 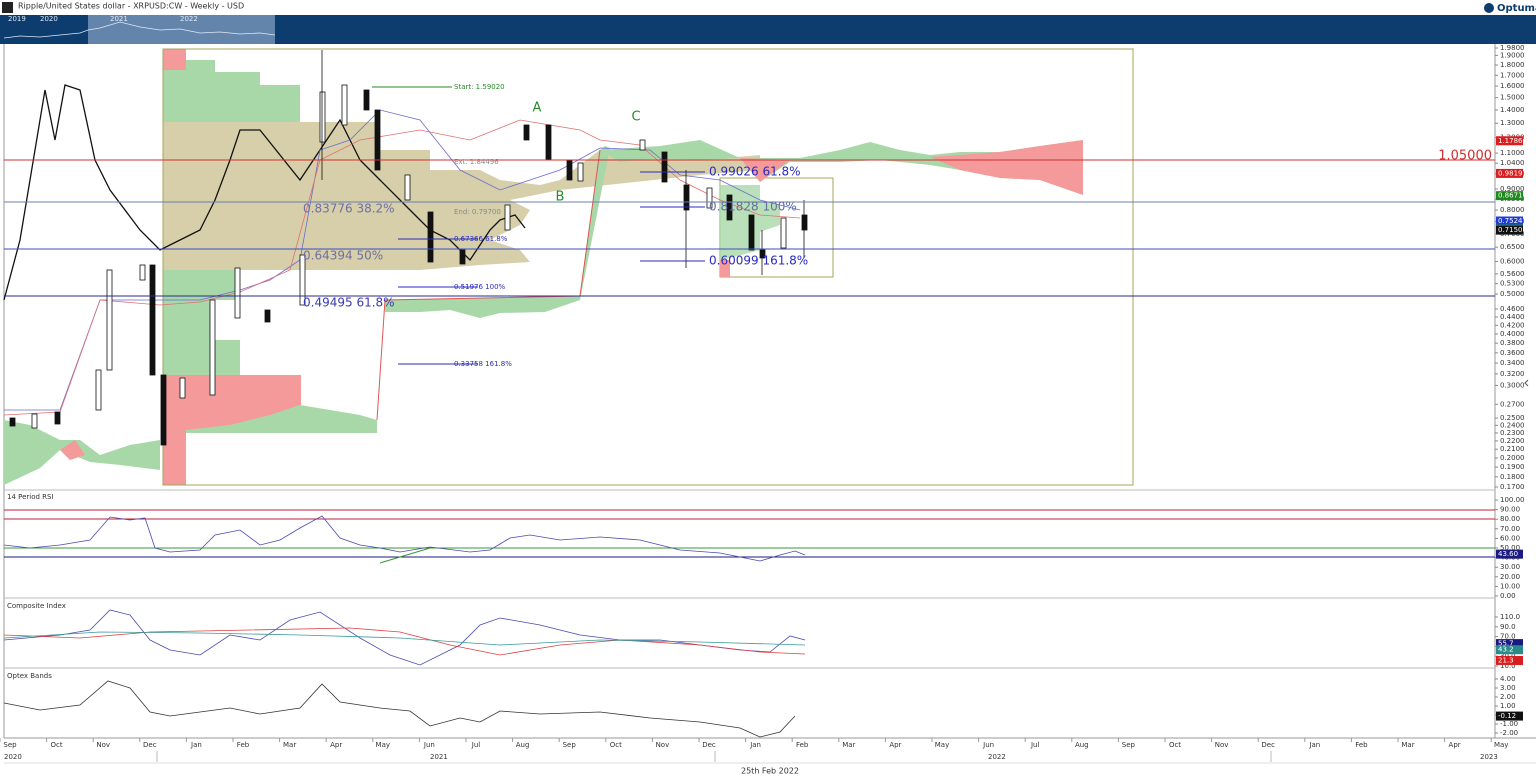 What do you see at coordinates (1512, 385) in the screenshot?
I see `price-tick-label: 0.3000` at bounding box center [1512, 385].